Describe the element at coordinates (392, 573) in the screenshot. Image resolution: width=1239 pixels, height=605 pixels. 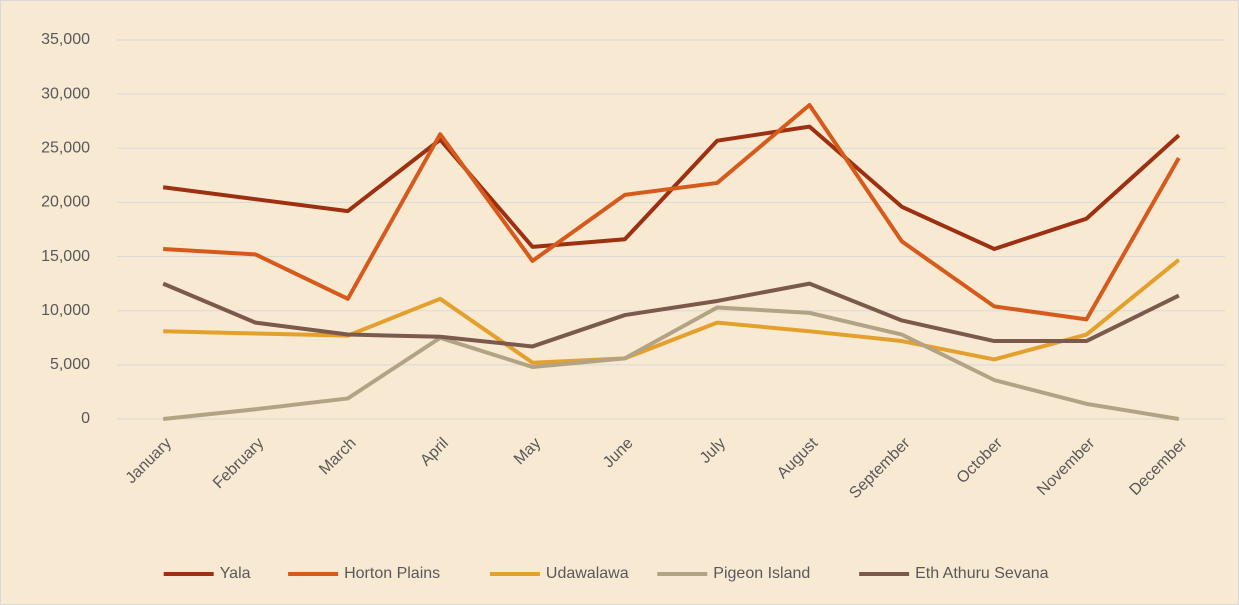
I see `legend-label: Horton Plains` at that location.